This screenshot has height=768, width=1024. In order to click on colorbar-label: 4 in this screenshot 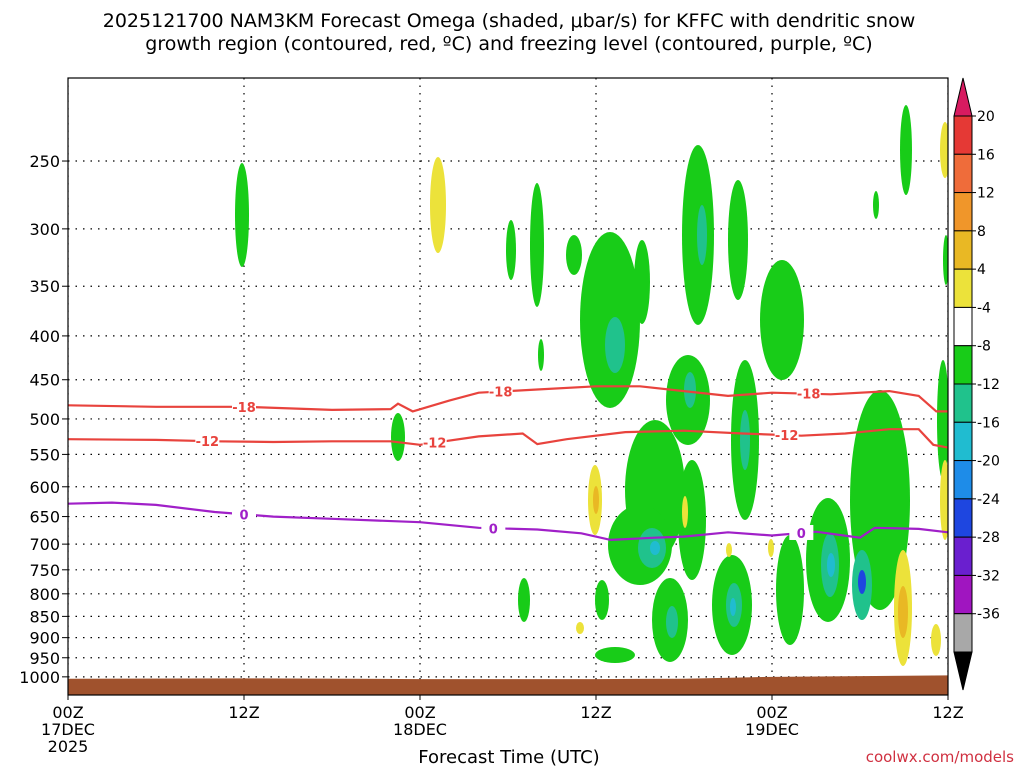, I will do `click(981, 270)`.